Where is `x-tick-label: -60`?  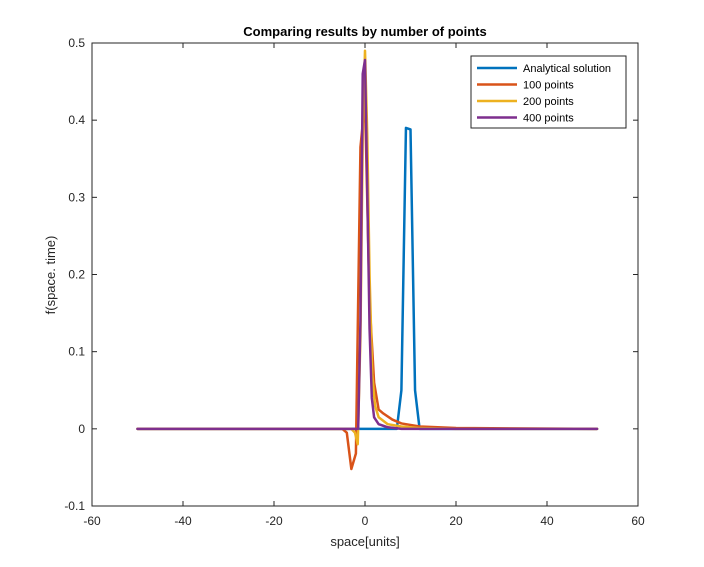 x-tick-label: -60 is located at coordinates (92, 521).